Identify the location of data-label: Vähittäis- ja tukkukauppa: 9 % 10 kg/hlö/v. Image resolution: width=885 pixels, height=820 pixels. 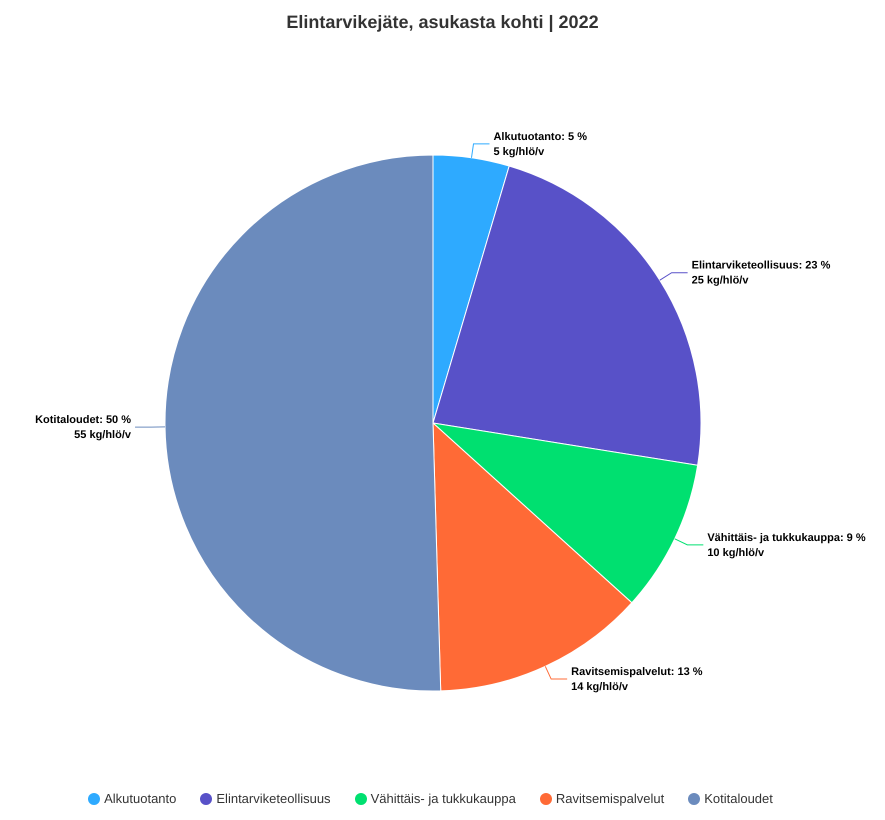
(786, 545).